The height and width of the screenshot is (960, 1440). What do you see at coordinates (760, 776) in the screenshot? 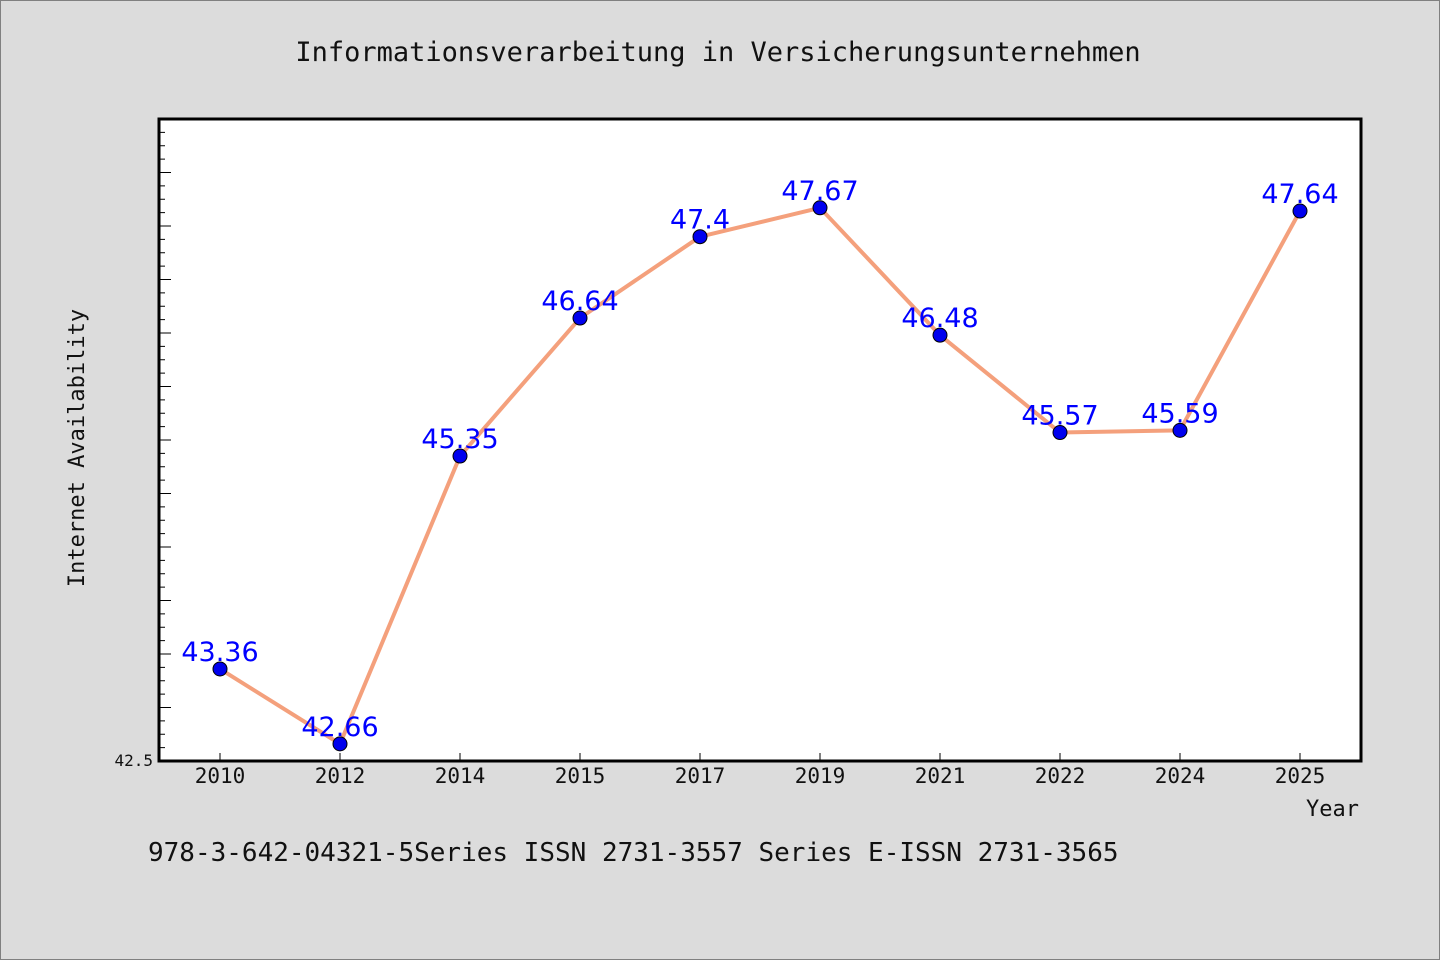
I see `x-axis-tick-labels: 2010 2012 2014 2015 2017 2019 2021 2022 2024 2025` at bounding box center [760, 776].